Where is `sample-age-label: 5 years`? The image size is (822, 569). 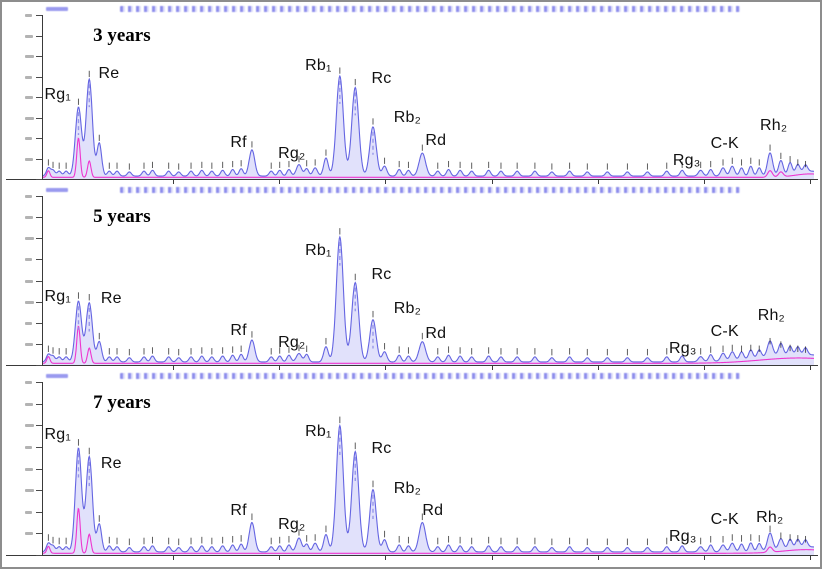 sample-age-label: 5 years is located at coordinates (122, 217).